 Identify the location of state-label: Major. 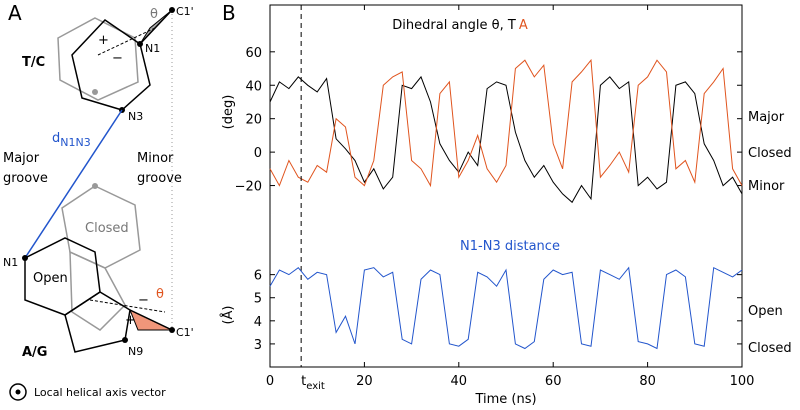
(766, 117).